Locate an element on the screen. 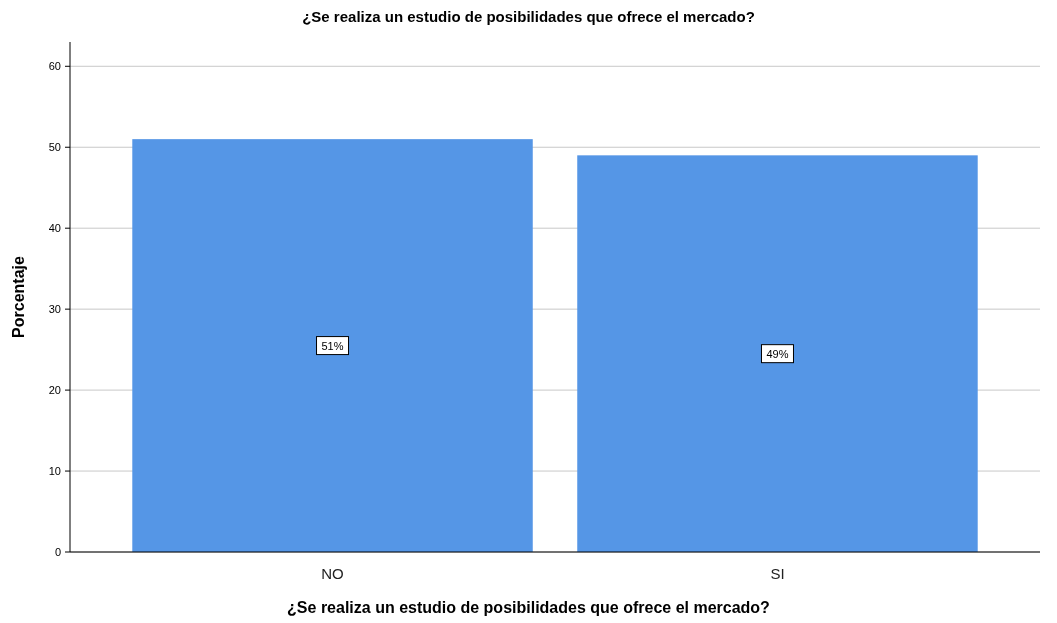 Image resolution: width=1057 pixels, height=623 pixels. y-tick-label: 60 is located at coordinates (54, 66).